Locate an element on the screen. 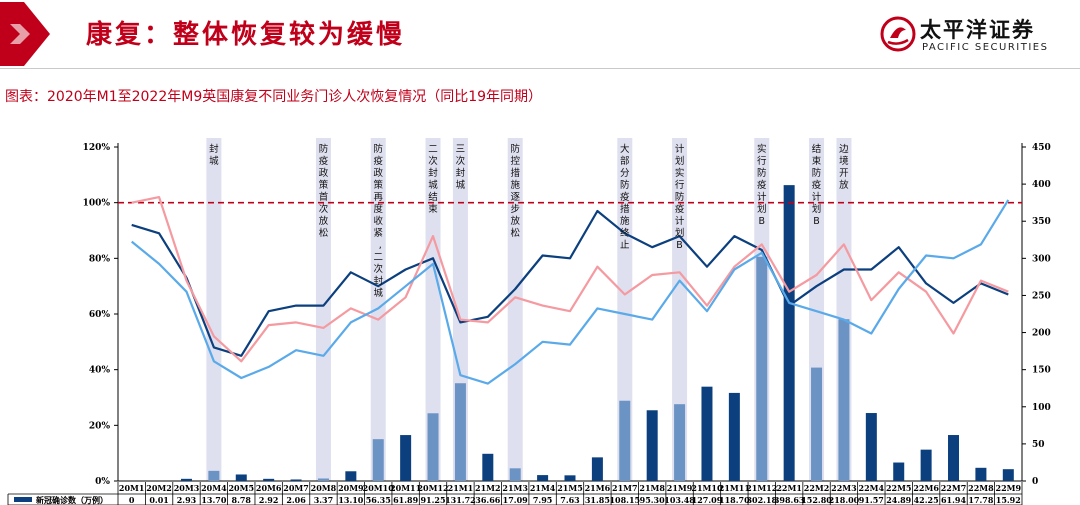  x-axis-category-label: 21M9 is located at coordinates (680, 488).